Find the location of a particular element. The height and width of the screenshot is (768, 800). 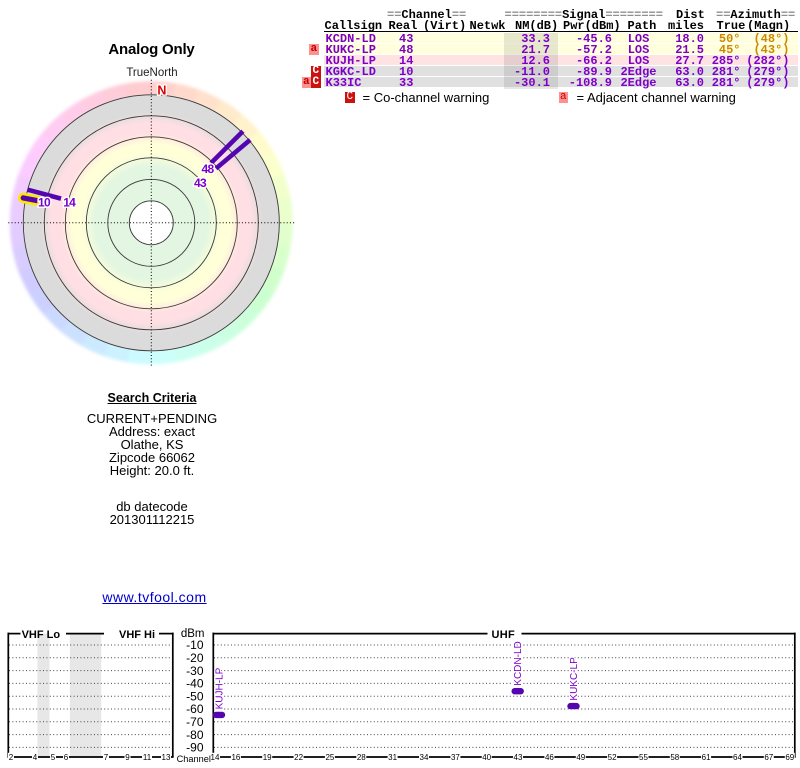

svg-text: 64 is located at coordinates (737, 757).